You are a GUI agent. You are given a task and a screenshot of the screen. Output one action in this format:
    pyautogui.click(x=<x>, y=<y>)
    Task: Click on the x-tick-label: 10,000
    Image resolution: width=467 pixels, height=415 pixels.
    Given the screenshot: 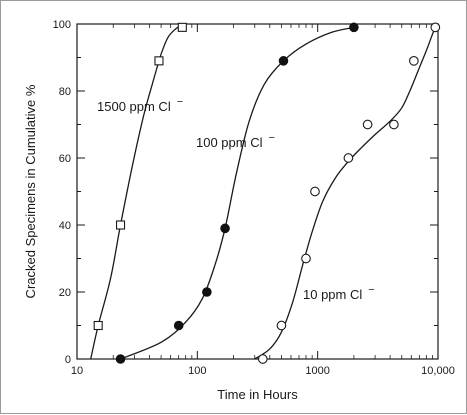 What is the action you would take?
    pyautogui.click(x=438, y=371)
    